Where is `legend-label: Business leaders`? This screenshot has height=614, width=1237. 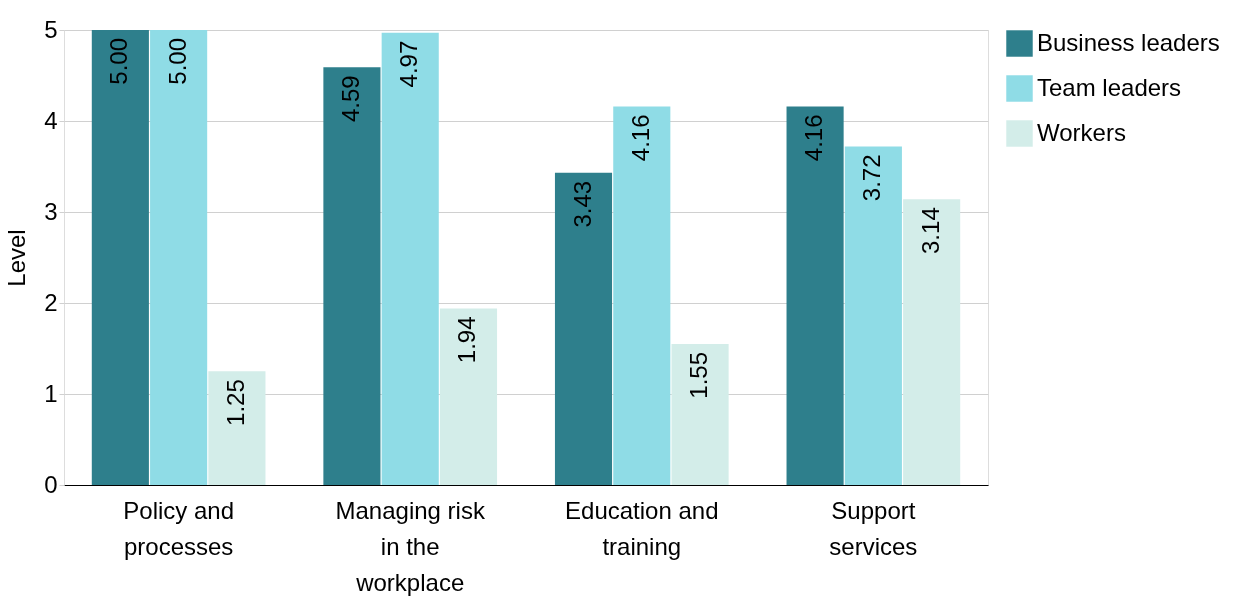
legend-label: Business leaders is located at coordinates (1128, 42).